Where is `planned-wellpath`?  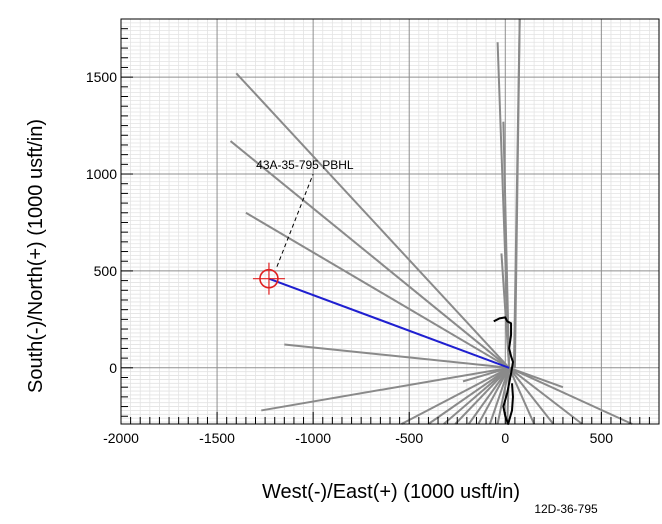 planned-wellpath is located at coordinates (389, 323).